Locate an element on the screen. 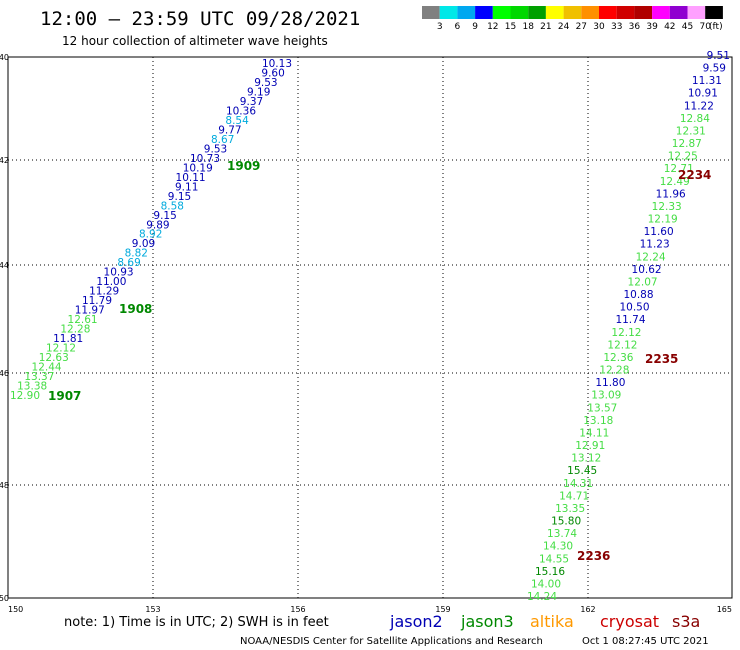 The height and width of the screenshot is (650, 740). swh-label: 15.80 is located at coordinates (566, 522).